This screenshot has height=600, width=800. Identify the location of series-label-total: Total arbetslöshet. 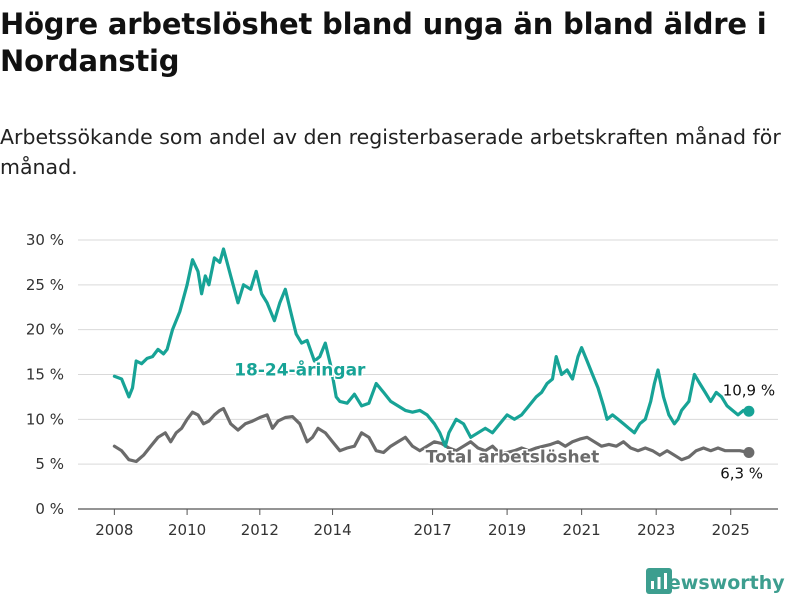
(513, 457).